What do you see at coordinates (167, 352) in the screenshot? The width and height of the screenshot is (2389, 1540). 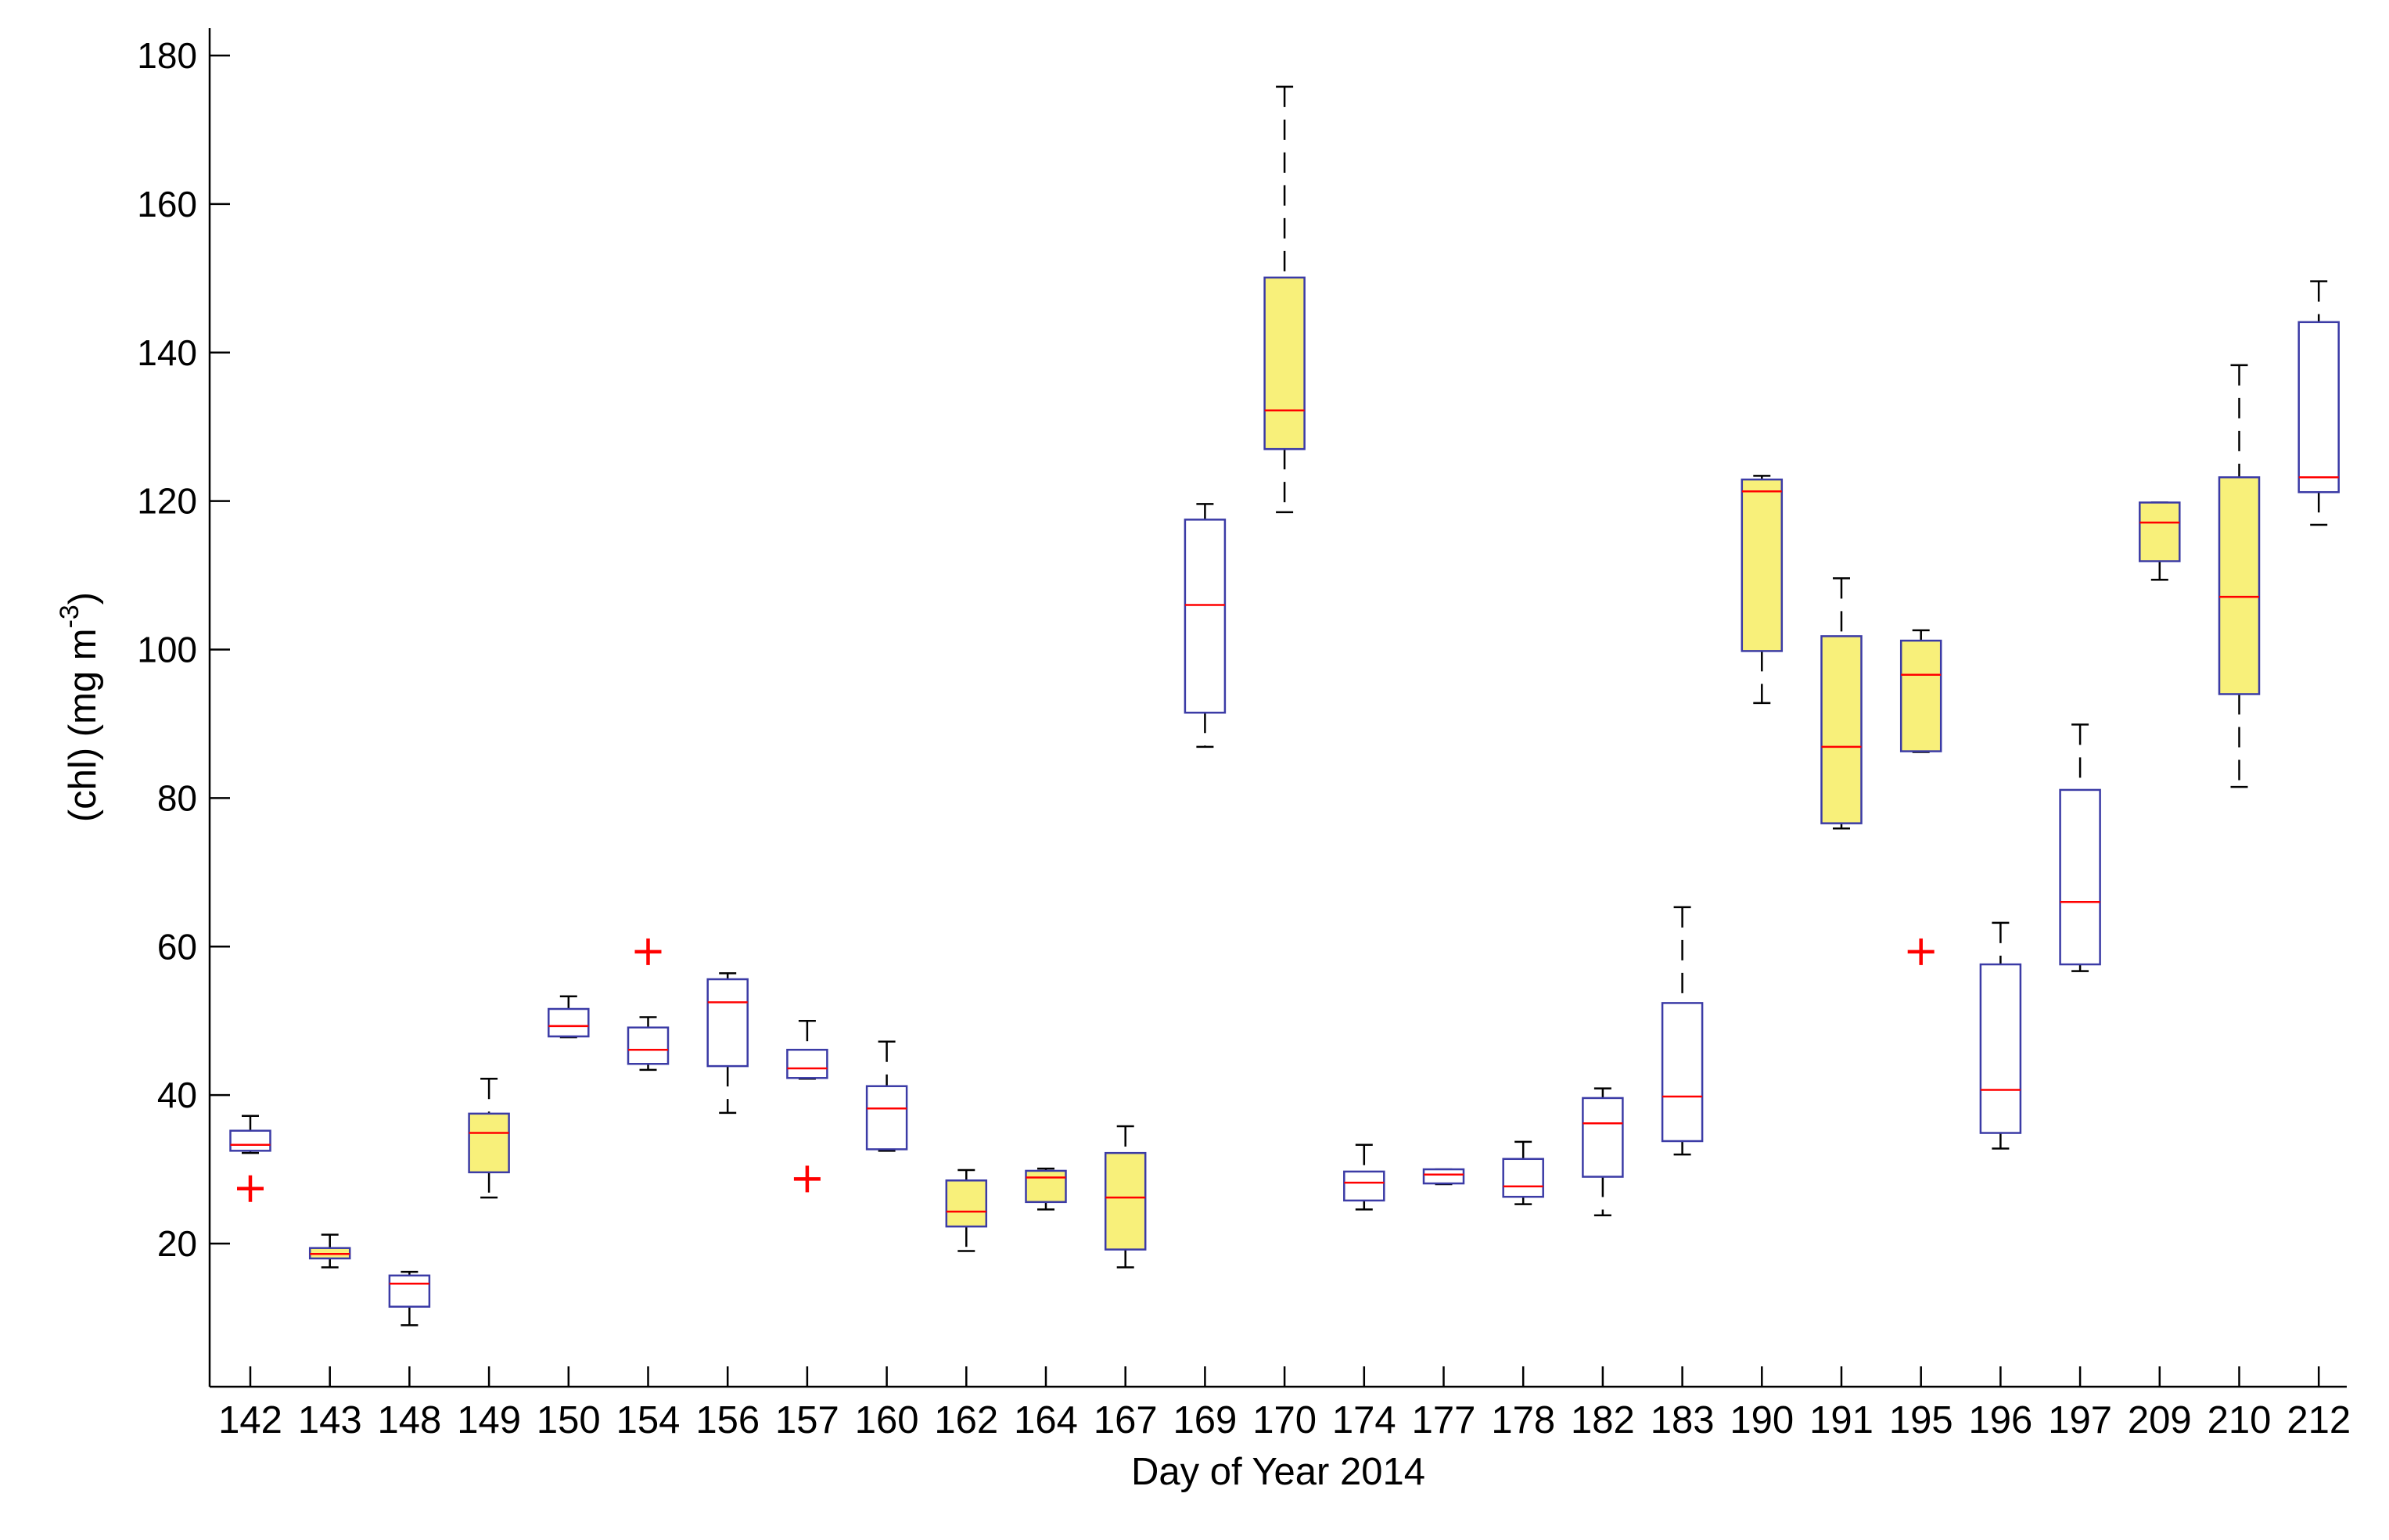 I see `y-tick-label: 140` at bounding box center [167, 352].